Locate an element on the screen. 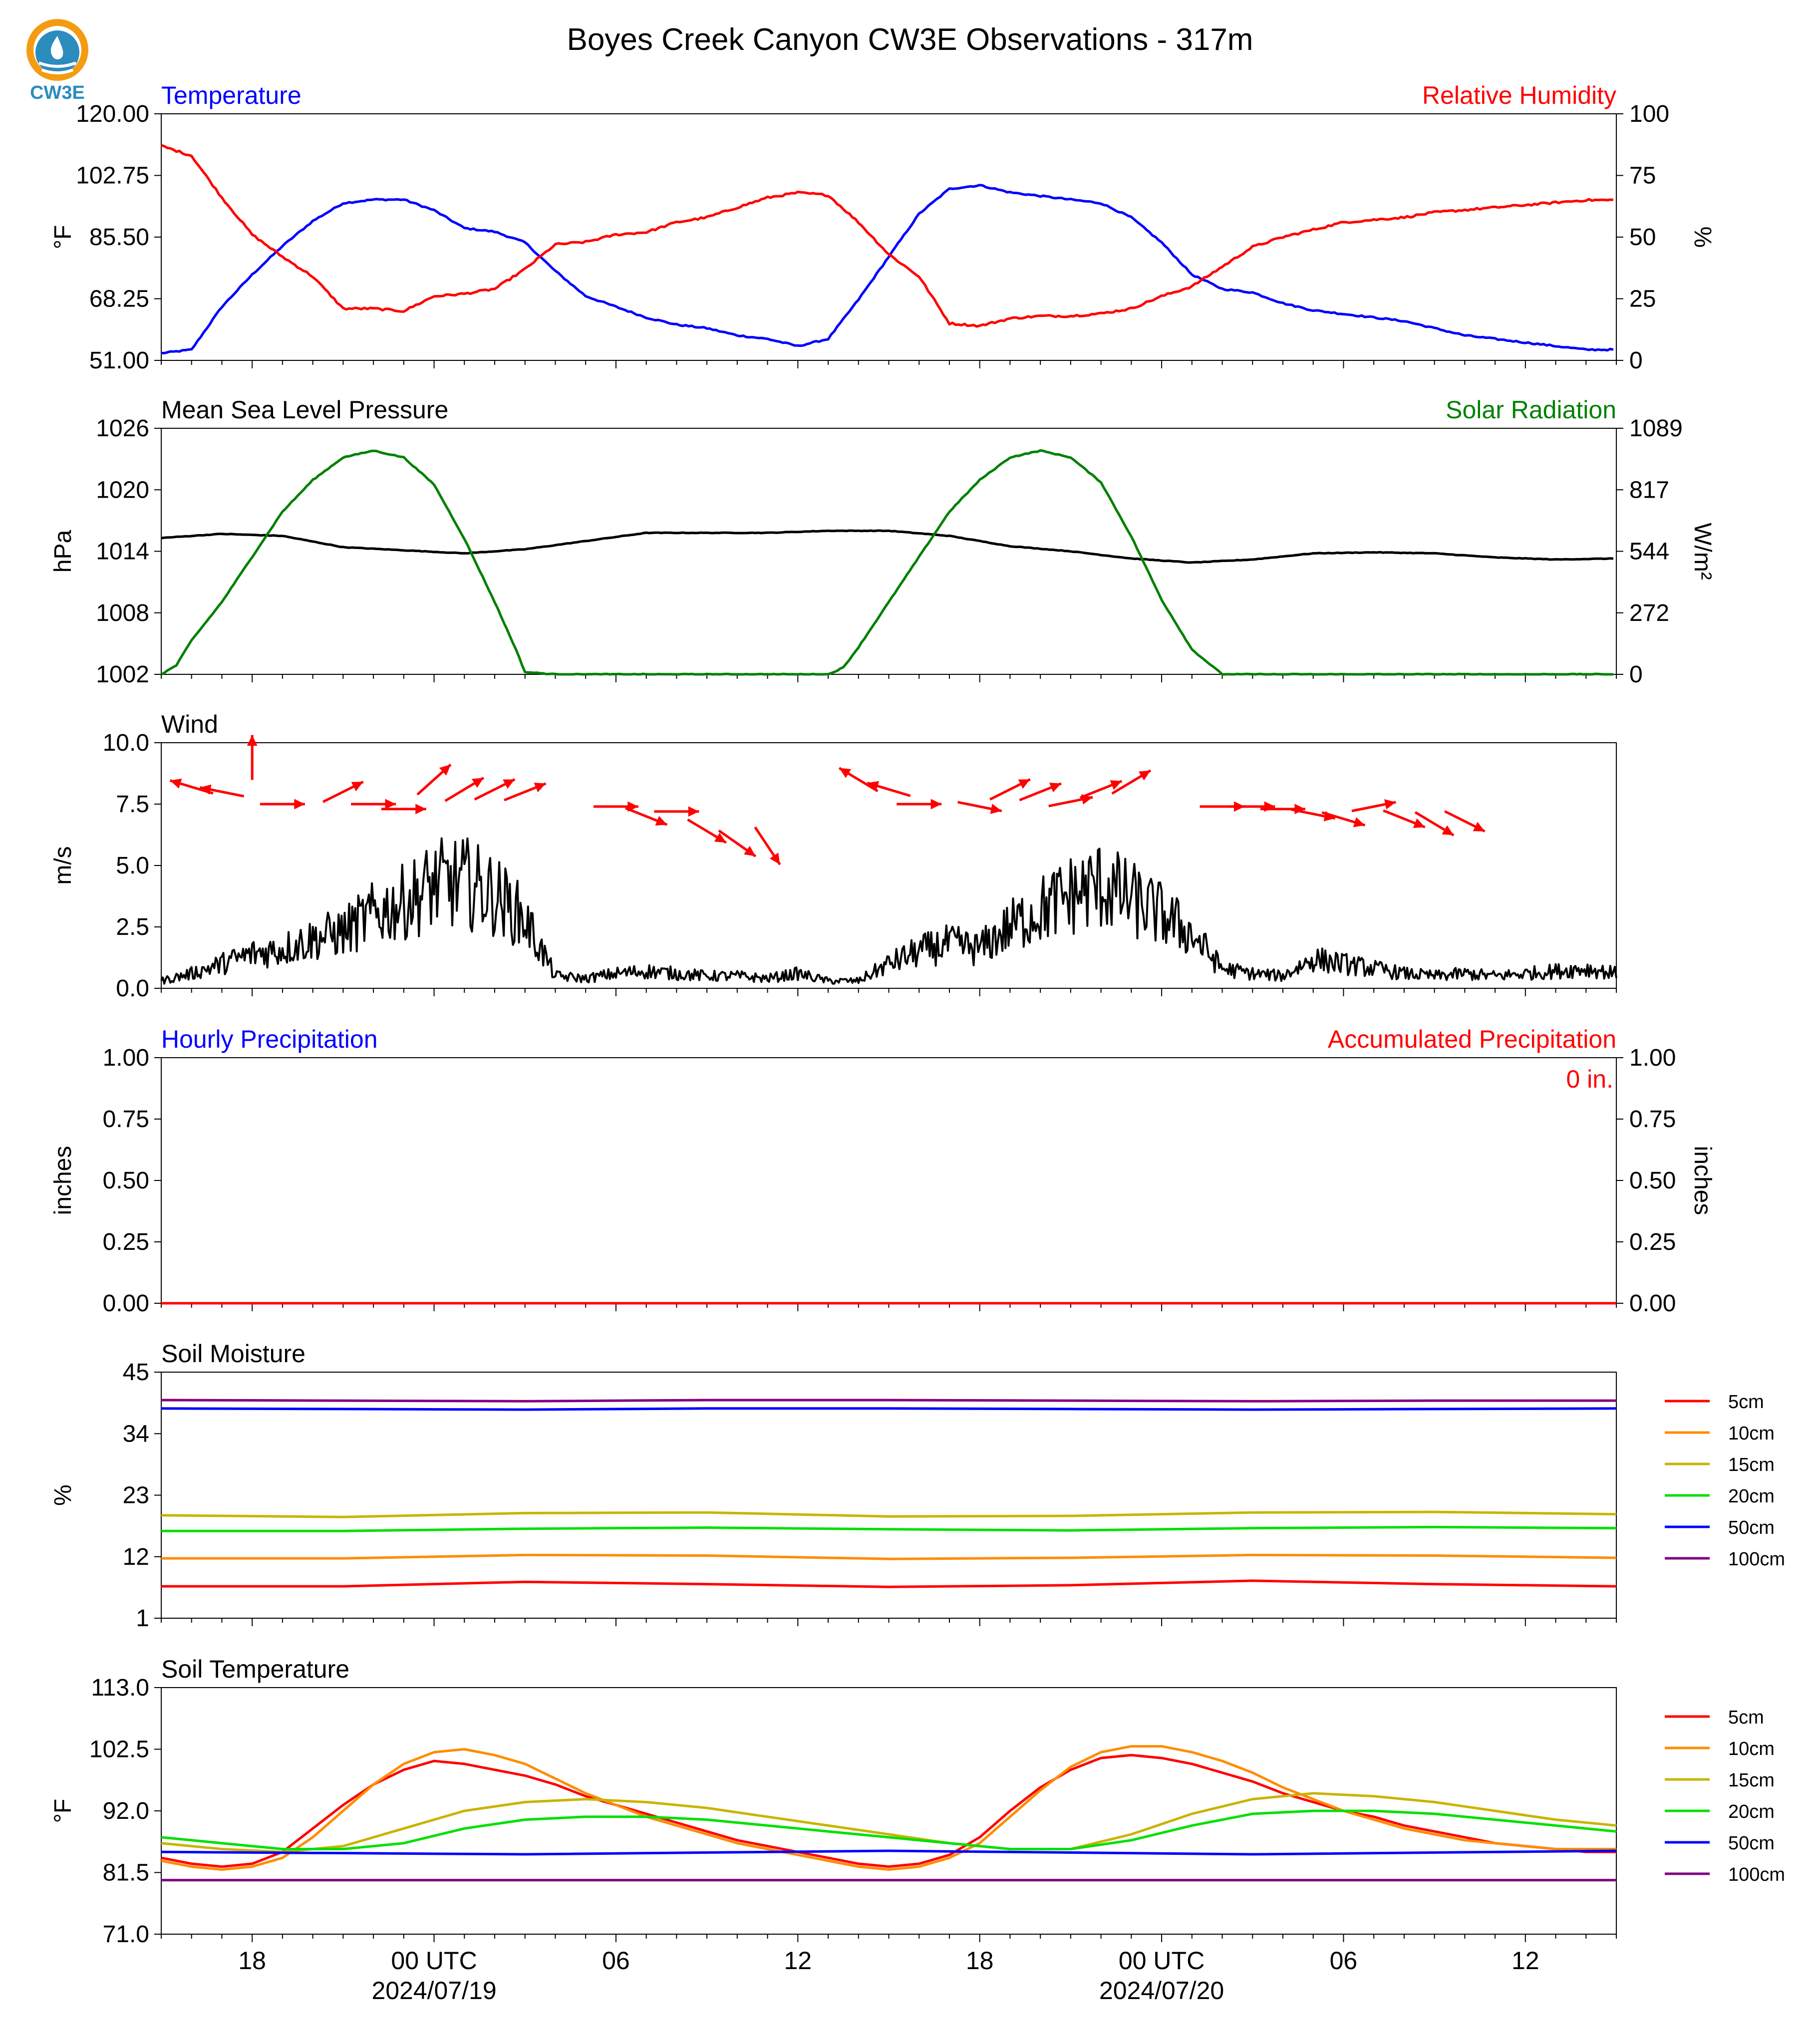 This screenshot has height=2028, width=1820. y-axis-label-left: % is located at coordinates (63, 1495).